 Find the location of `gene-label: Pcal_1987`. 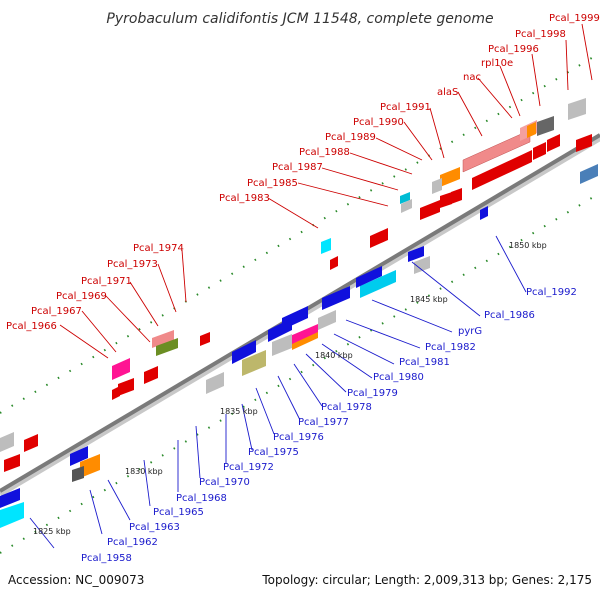

gene-label: Pcal_1987 is located at coordinates (297, 167).